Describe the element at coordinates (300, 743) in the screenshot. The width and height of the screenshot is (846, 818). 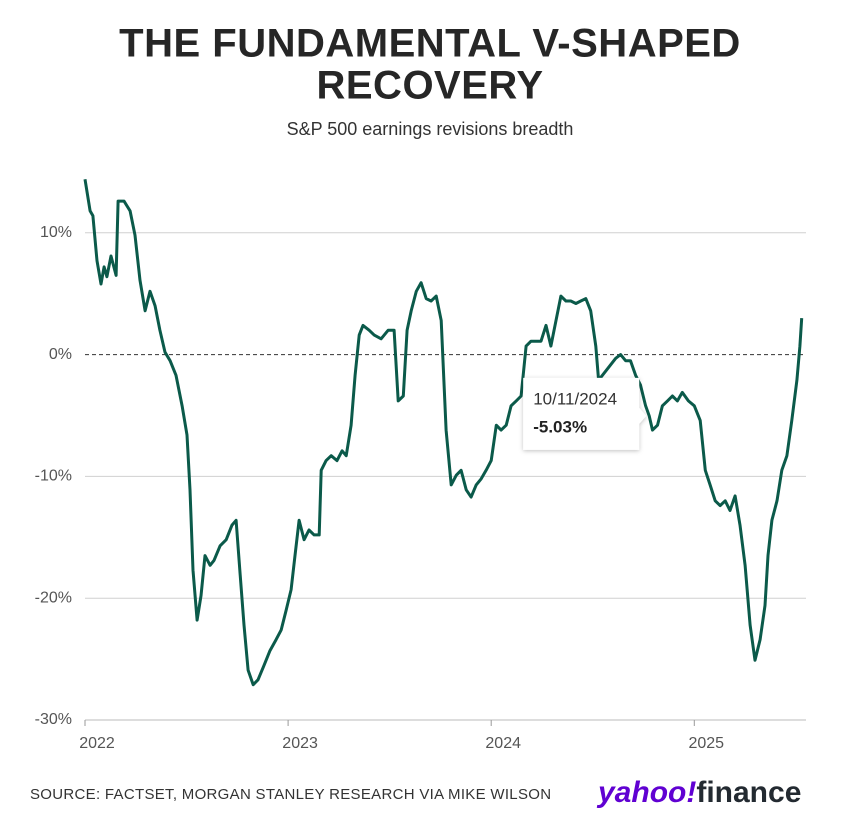
I see `x-tick-label: 2023` at that location.